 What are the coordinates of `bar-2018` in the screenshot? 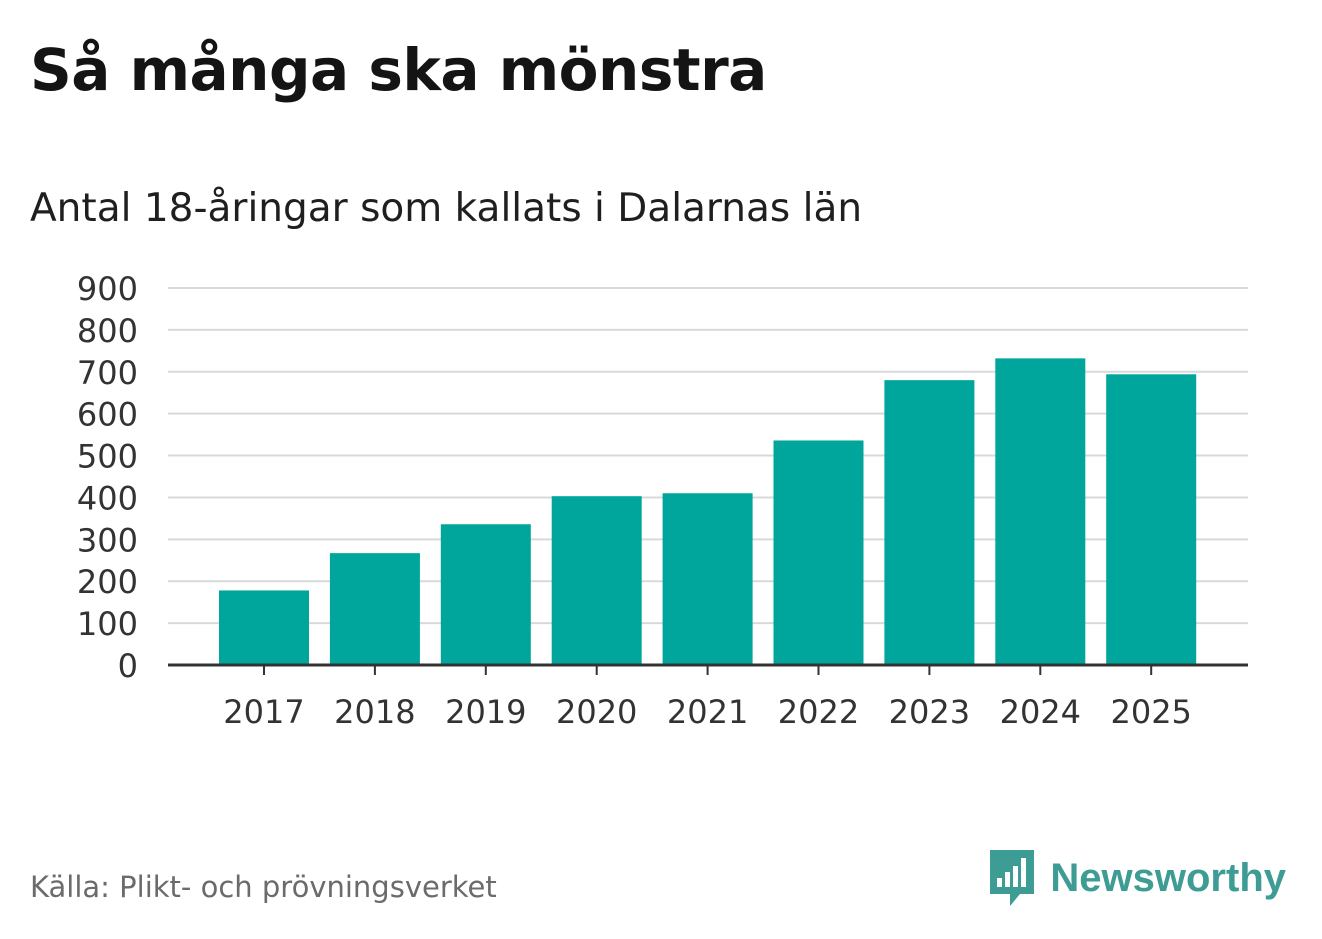 It's located at (374, 609).